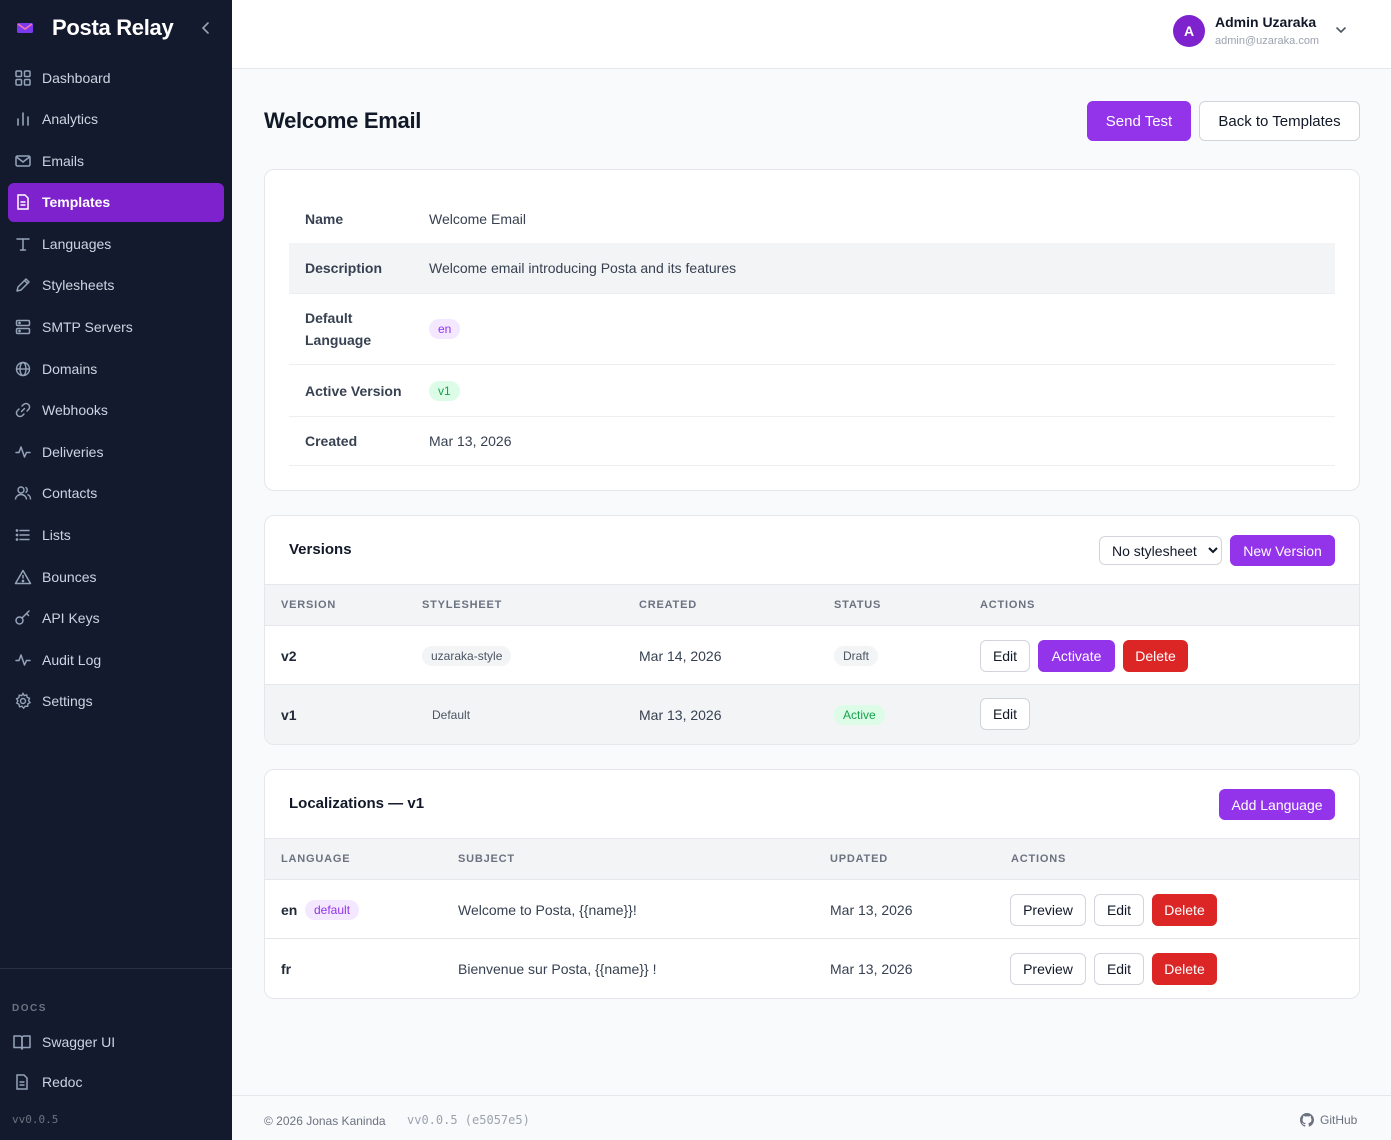  Describe the element at coordinates (1279, 121) in the screenshot. I see `back-to-templates-button: Back to Templates` at that location.